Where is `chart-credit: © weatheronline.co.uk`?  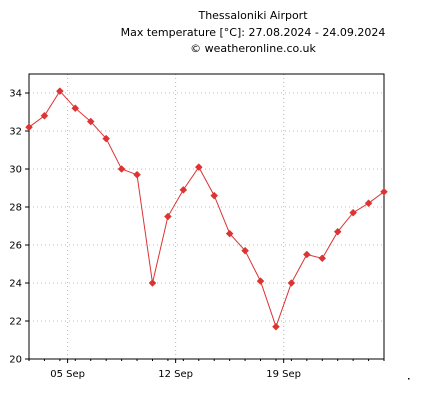 chart-credit: © weatheronline.co.uk is located at coordinates (253, 48).